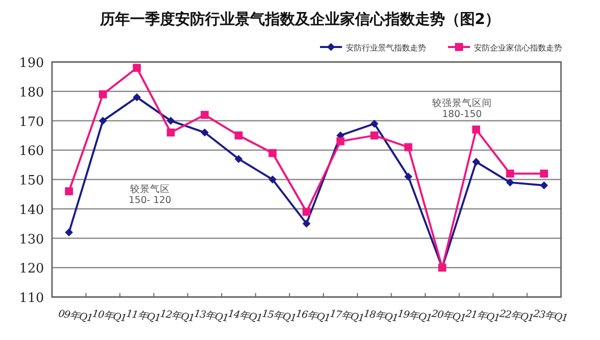 Image resolution: width=600 pixels, height=340 pixels. I want to click on y-tick-label: 190, so click(31, 63).